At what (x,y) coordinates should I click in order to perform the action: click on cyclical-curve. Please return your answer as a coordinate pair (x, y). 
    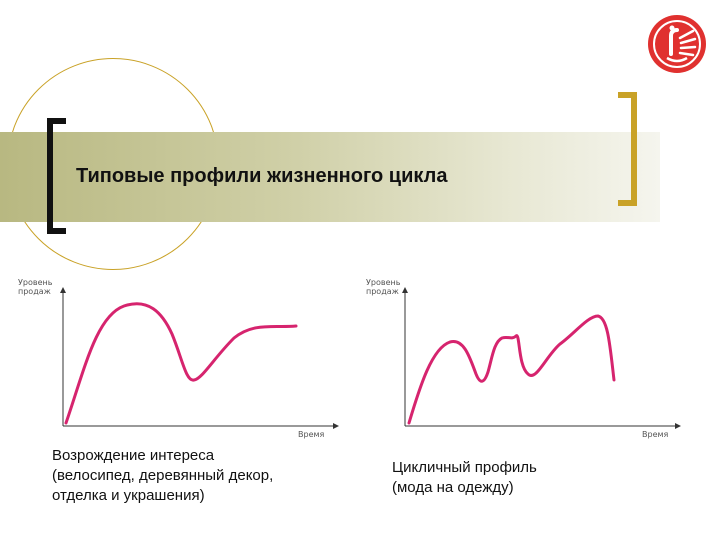
    Looking at the image, I should click on (511, 369).